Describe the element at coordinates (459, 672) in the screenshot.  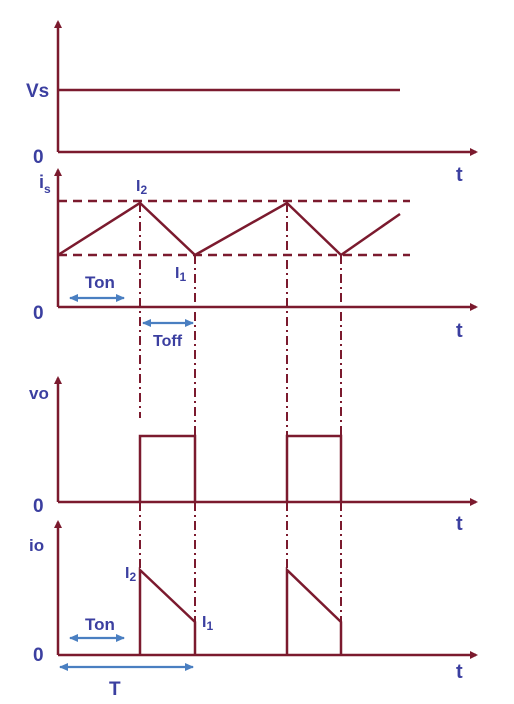
I see `t-label-4: t` at that location.